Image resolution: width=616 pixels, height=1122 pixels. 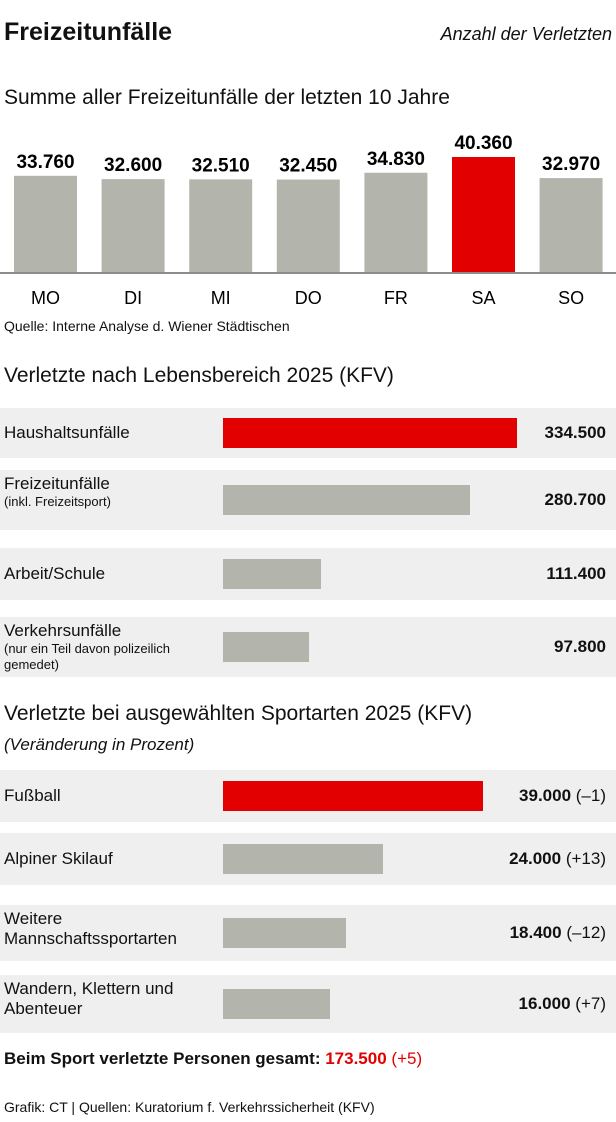 I want to click on category-label: FR, so click(x=396, y=298).